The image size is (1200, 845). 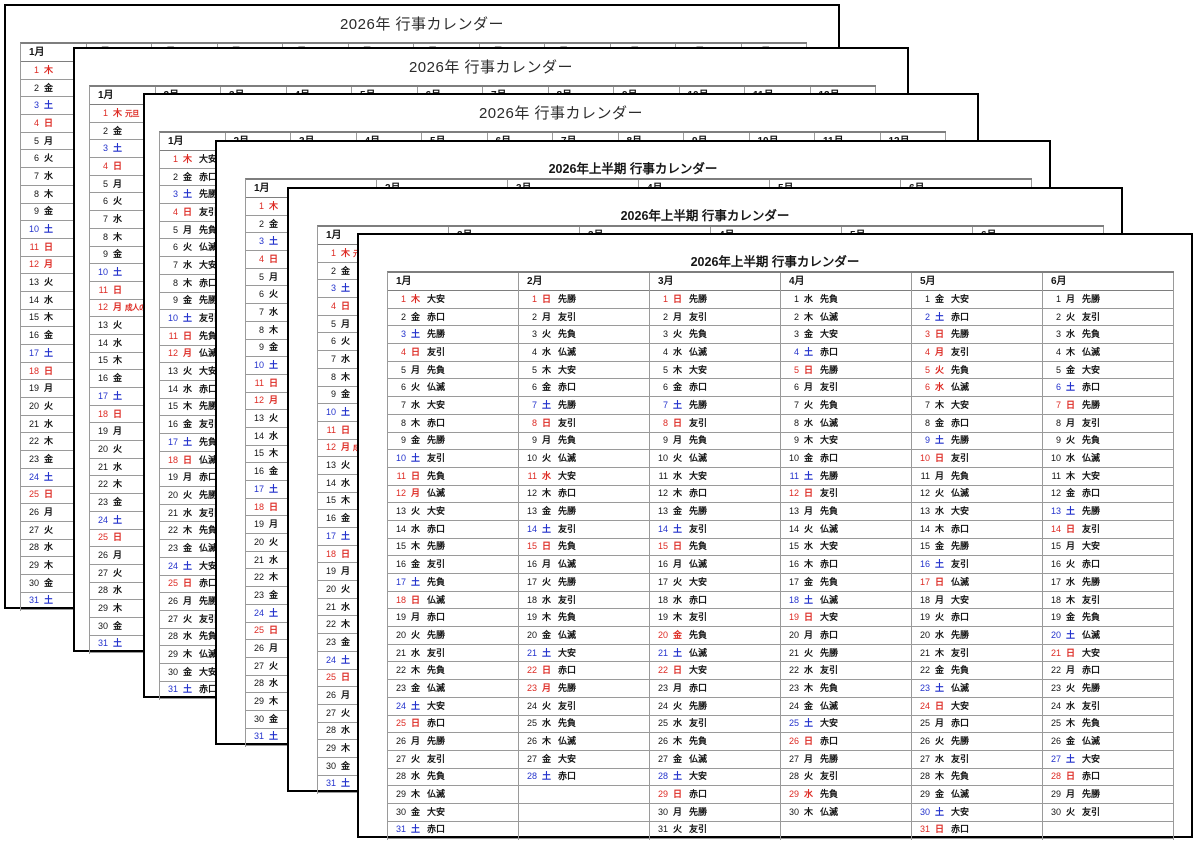 I want to click on day-row: 4 水仏滅, so click(x=715, y=353).